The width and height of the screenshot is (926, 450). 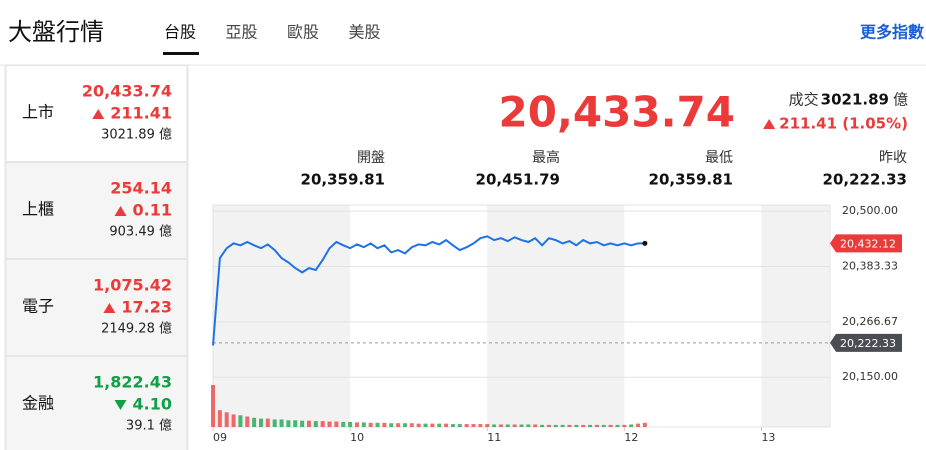 I want to click on tab: 亞股, so click(x=242, y=32).